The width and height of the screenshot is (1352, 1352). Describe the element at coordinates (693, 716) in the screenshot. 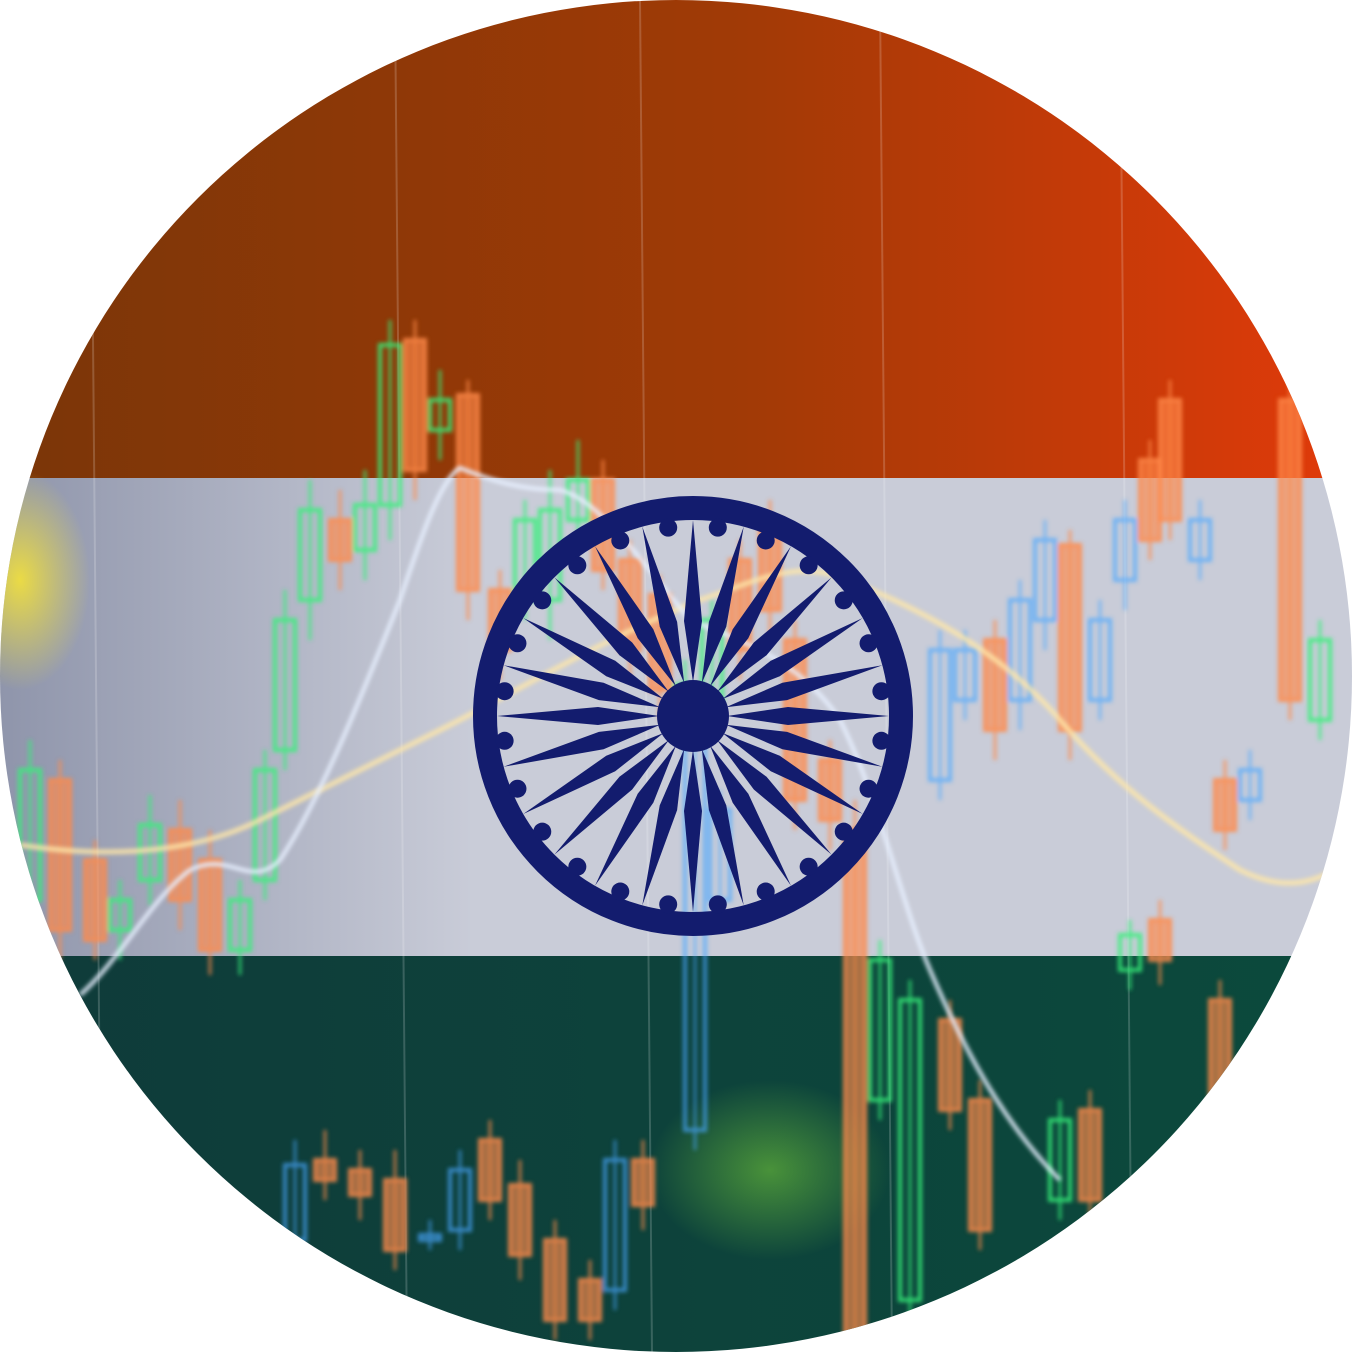

I see `ashoka-chakra` at that location.